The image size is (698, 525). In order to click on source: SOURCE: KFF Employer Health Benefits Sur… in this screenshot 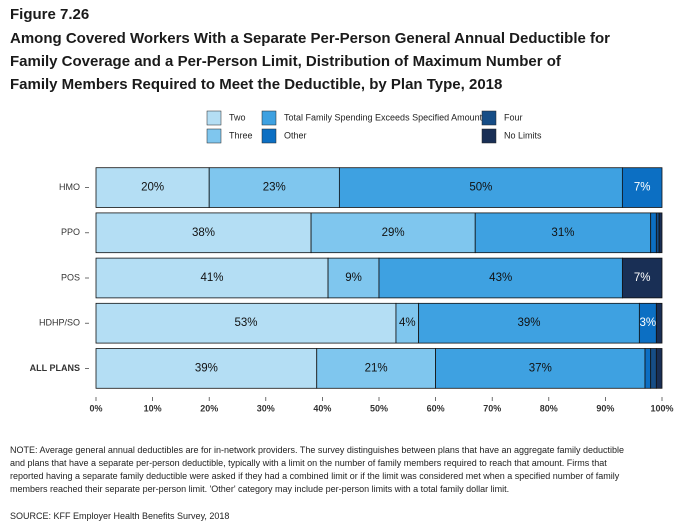, I will do `click(120, 516)`.